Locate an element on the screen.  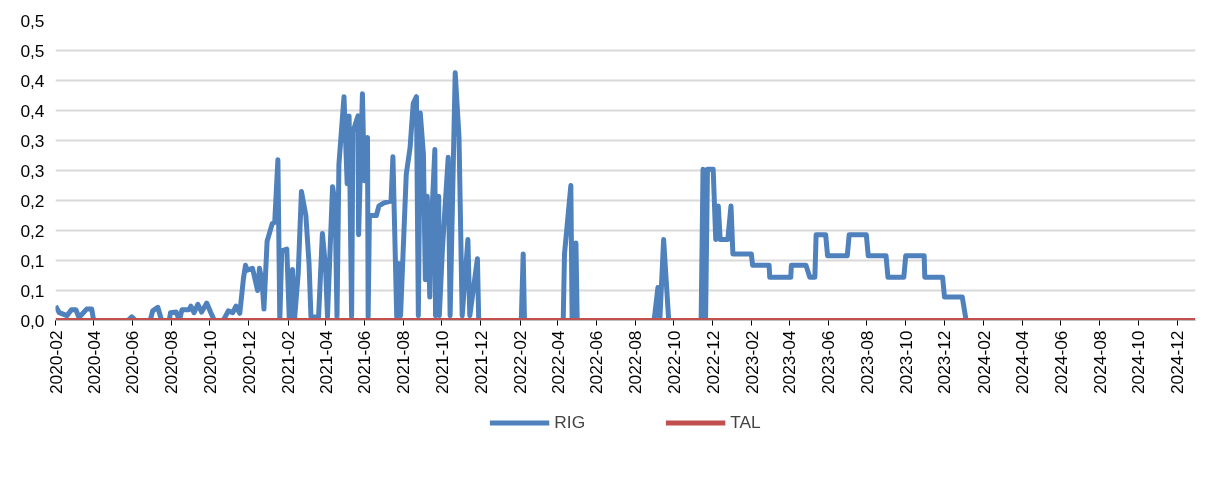
x-tick-label: 2021-10 is located at coordinates (441, 362).